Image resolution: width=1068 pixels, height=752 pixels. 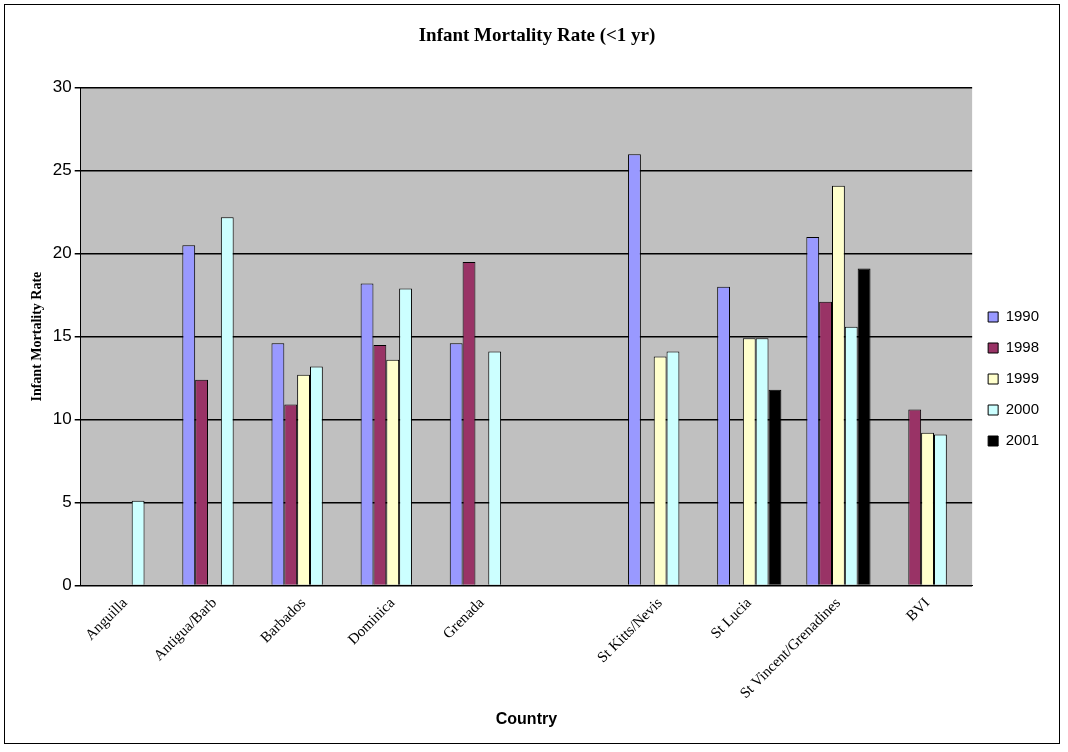 What do you see at coordinates (62, 253) in the screenshot?
I see `y-tick-label: 20` at bounding box center [62, 253].